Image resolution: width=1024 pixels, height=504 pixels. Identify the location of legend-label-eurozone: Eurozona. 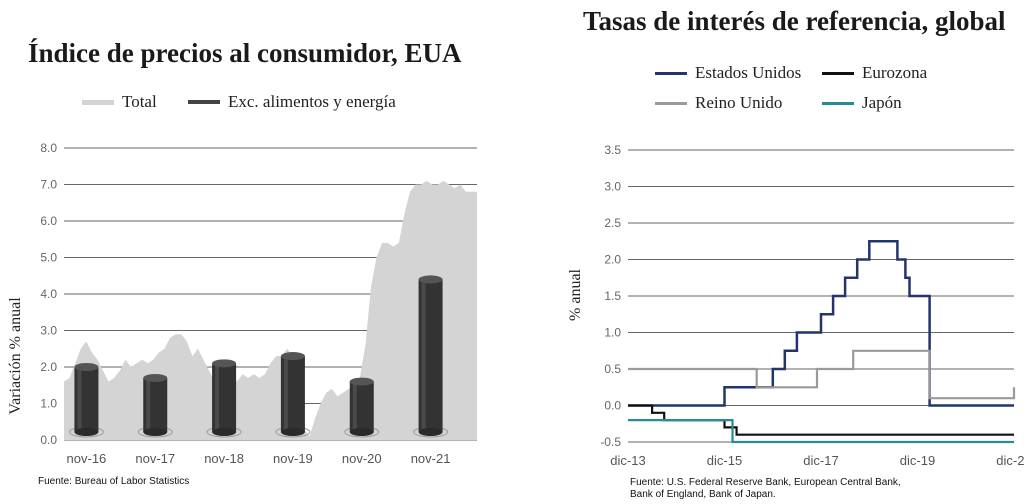
(895, 72).